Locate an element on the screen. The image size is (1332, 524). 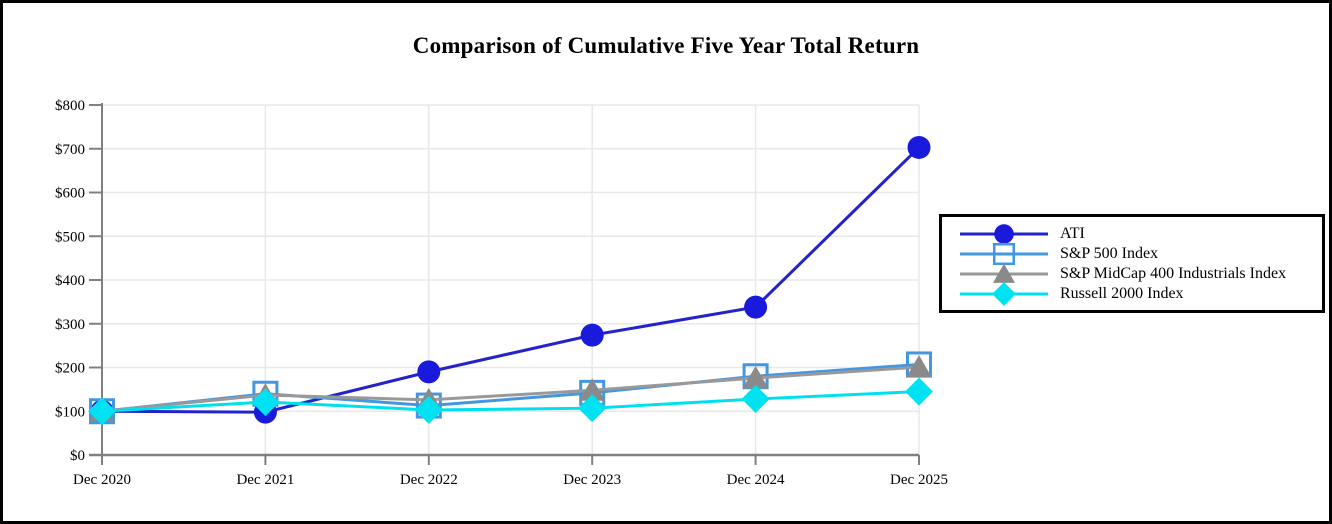
x-tick-label: Dec 2021 is located at coordinates (265, 480).